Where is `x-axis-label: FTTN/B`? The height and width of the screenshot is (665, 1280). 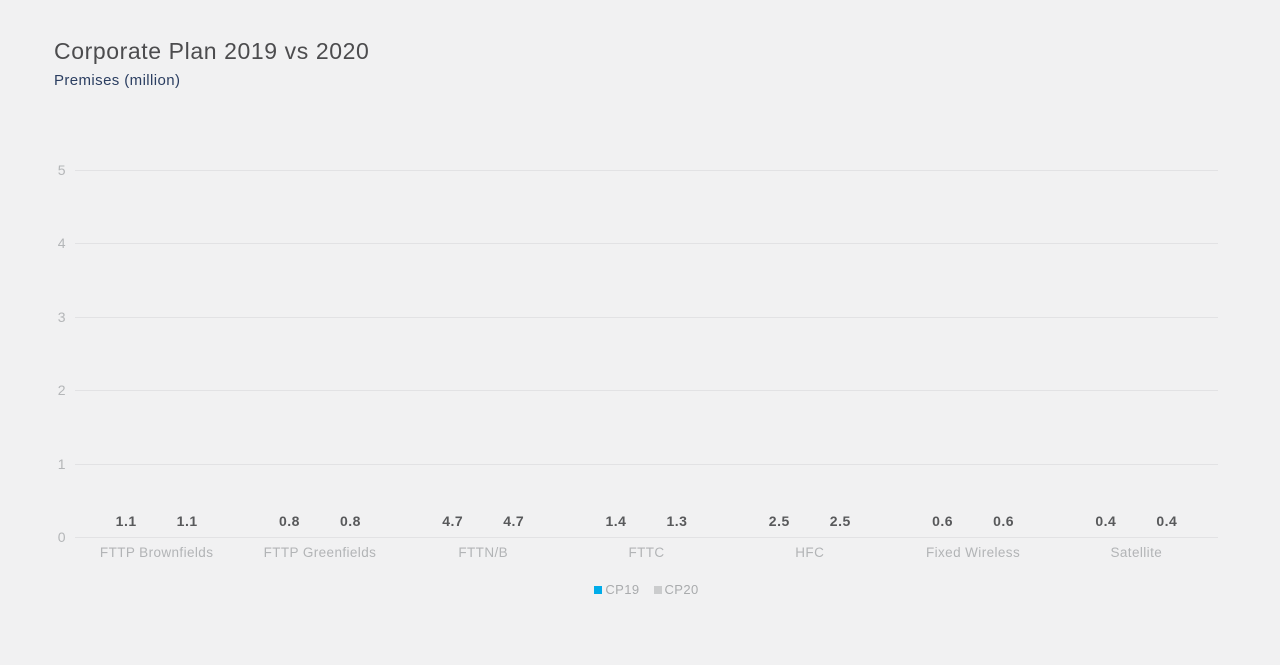
x-axis-label: FTTN/B is located at coordinates (483, 552).